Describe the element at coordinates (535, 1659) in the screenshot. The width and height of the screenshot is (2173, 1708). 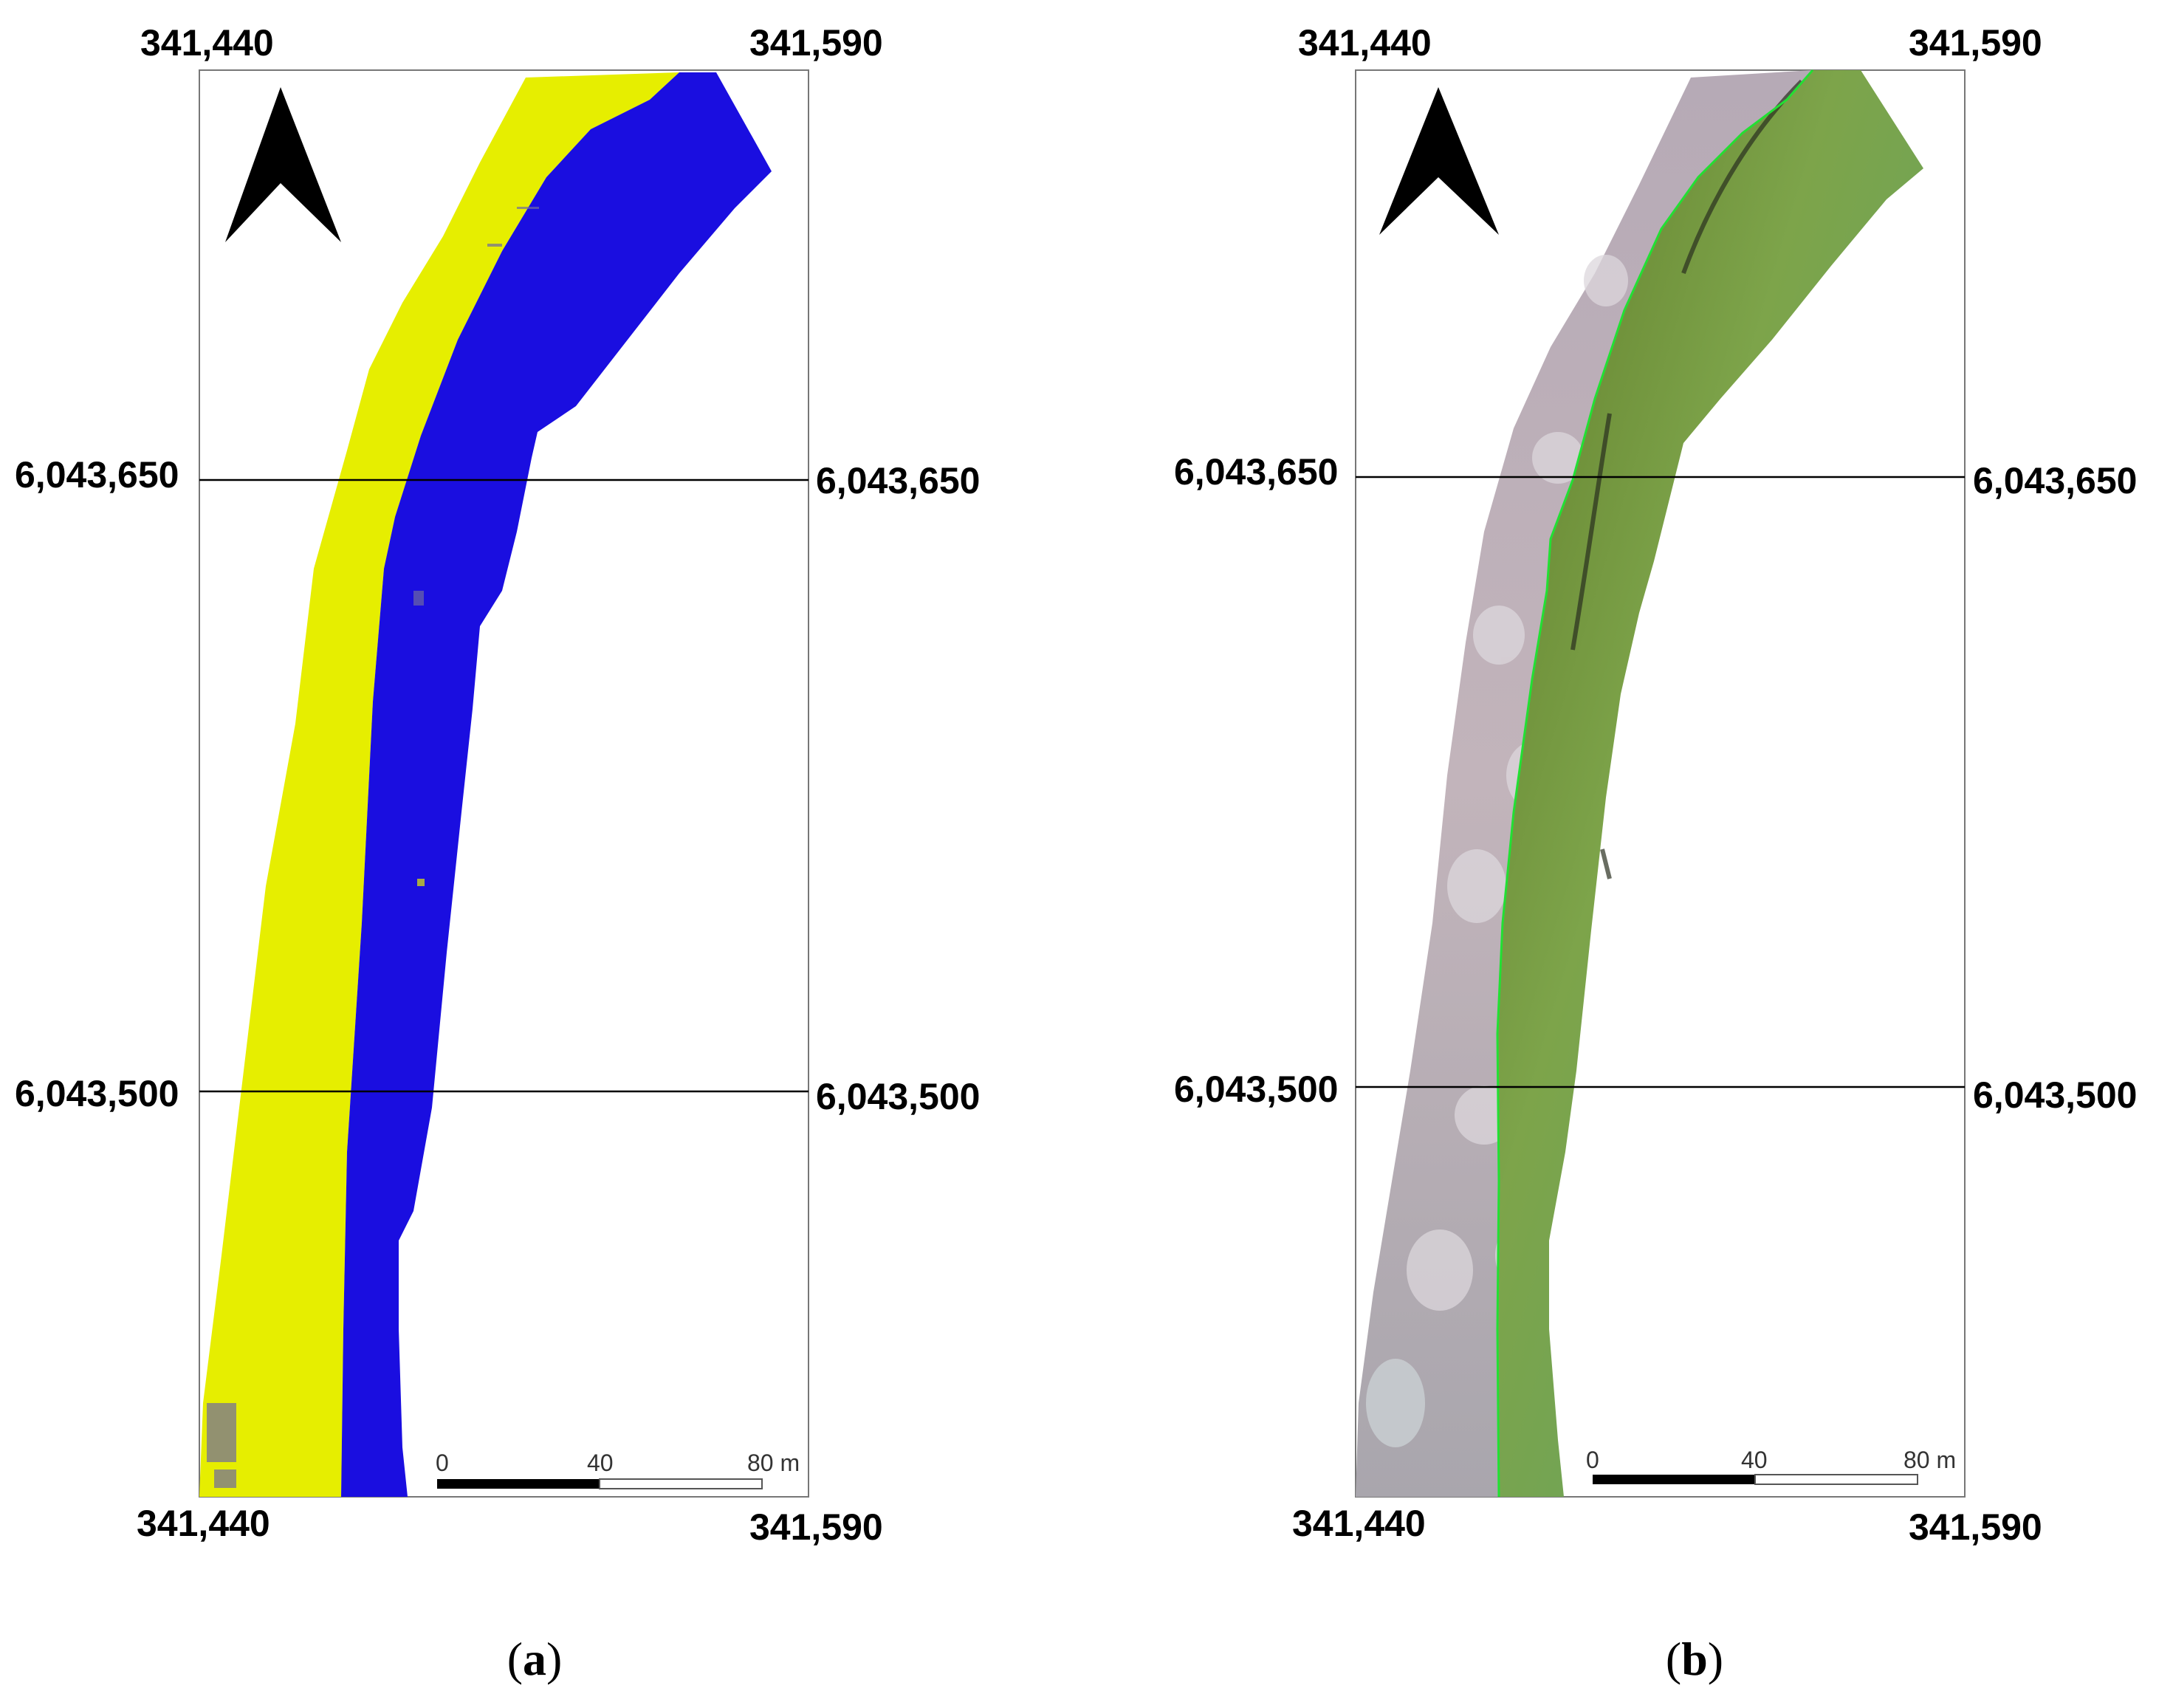
I see `caption-a: (a)` at that location.